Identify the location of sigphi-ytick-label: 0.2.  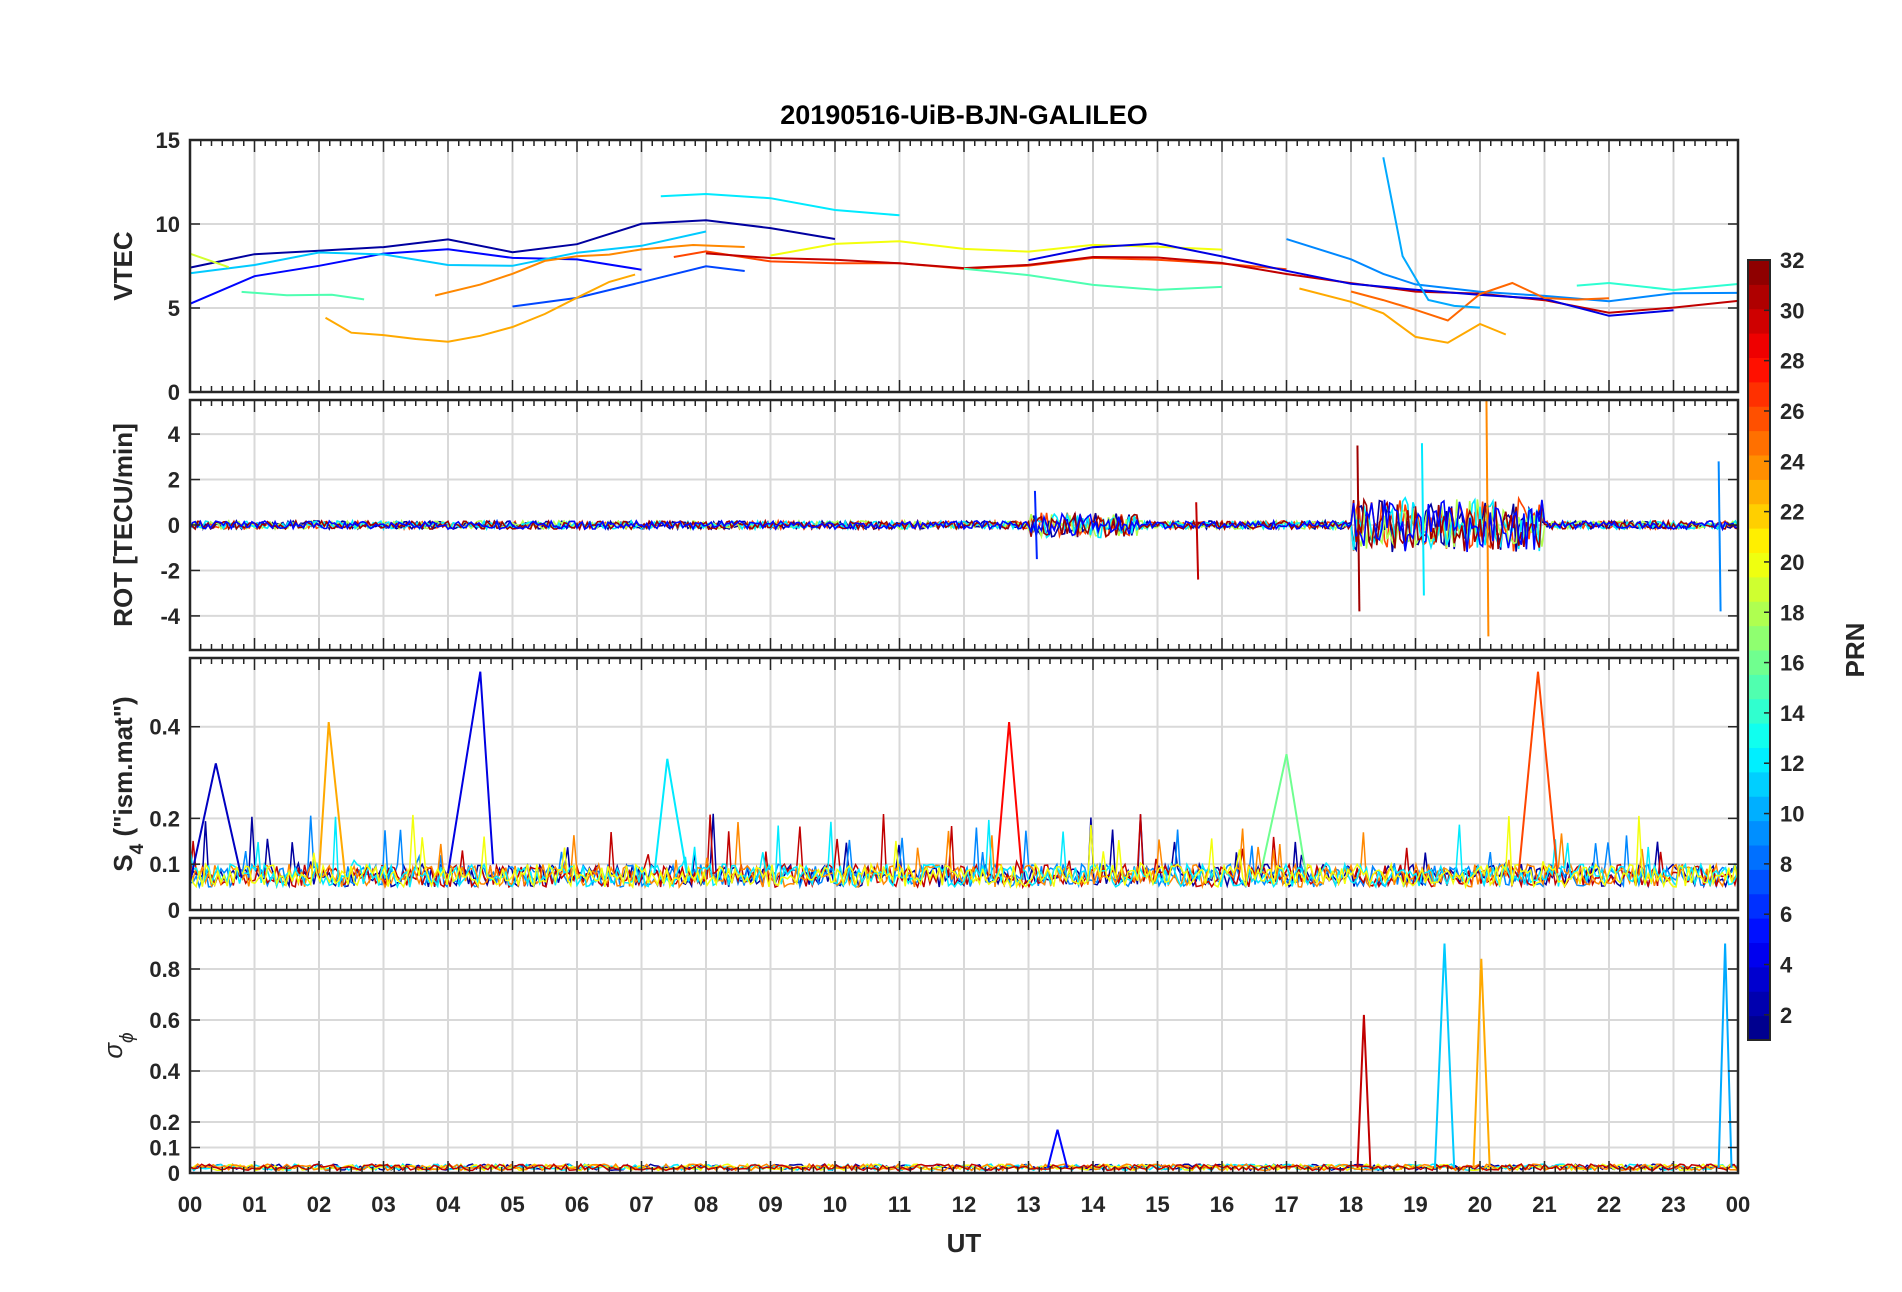
(164, 1122).